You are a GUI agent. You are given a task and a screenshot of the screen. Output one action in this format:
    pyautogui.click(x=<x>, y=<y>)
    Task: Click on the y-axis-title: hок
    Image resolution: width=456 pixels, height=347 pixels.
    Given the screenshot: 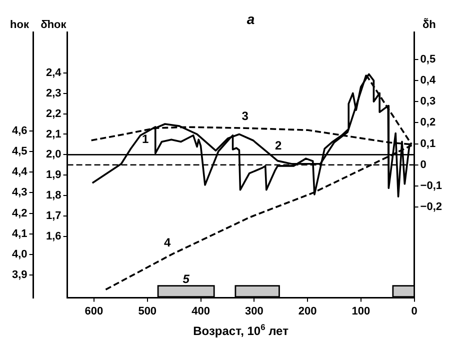 What is the action you would take?
    pyautogui.click(x=20, y=25)
    